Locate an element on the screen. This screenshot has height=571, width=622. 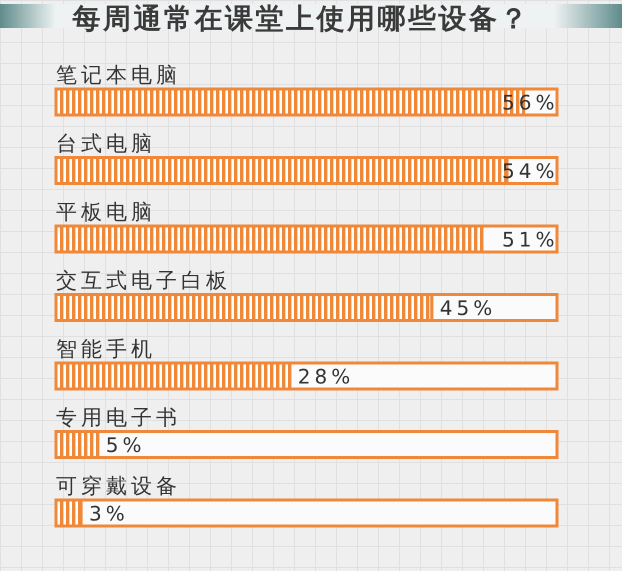
y-tick-label: 台式电脑 is located at coordinates (106, 144).